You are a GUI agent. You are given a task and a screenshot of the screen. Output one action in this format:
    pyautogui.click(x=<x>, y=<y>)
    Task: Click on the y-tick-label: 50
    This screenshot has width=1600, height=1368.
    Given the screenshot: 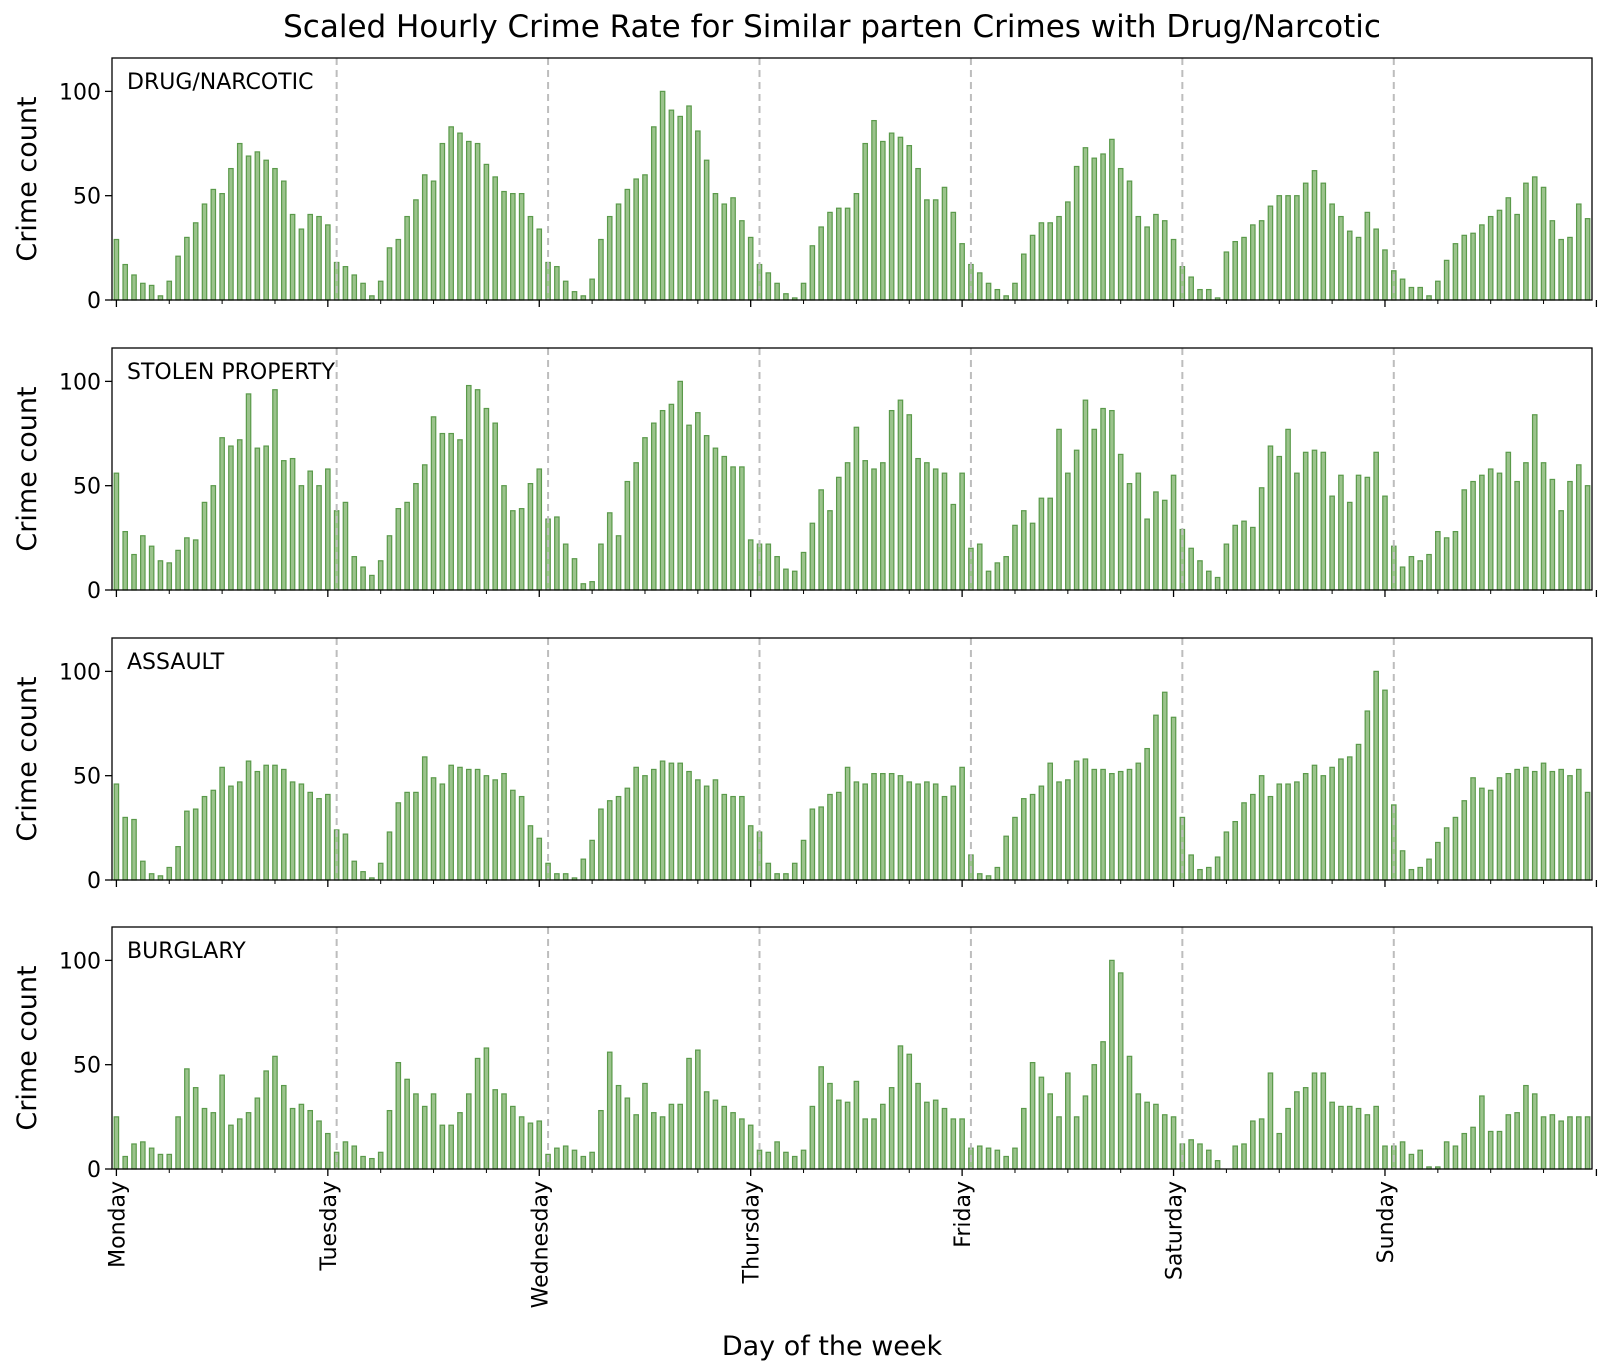 What is the action you would take?
    pyautogui.click(x=87, y=487)
    